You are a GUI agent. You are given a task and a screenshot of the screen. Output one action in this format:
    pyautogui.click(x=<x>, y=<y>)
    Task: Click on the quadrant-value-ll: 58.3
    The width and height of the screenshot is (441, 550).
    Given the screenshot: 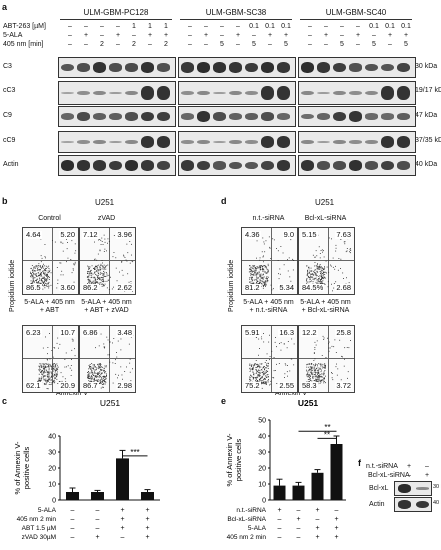 What is the action you would take?
    pyautogui.click(x=309, y=385)
    